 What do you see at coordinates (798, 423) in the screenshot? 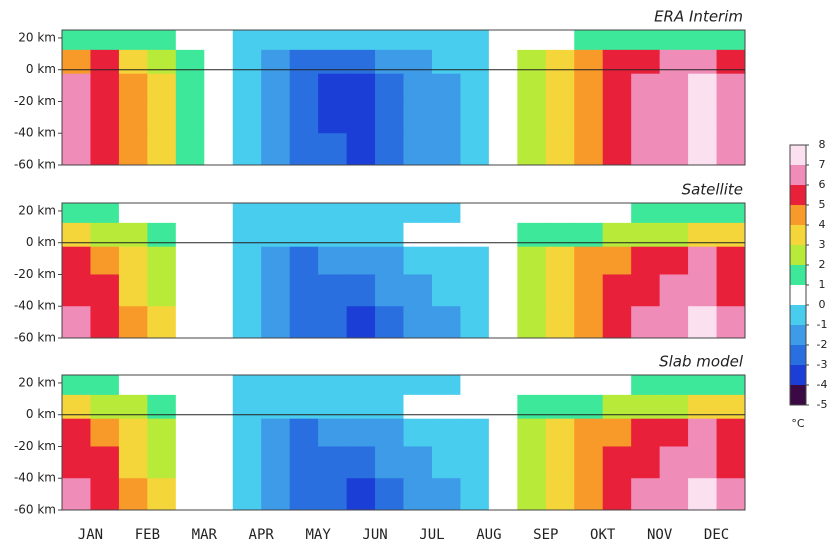
I see `colorbar-unit: °C` at bounding box center [798, 423].